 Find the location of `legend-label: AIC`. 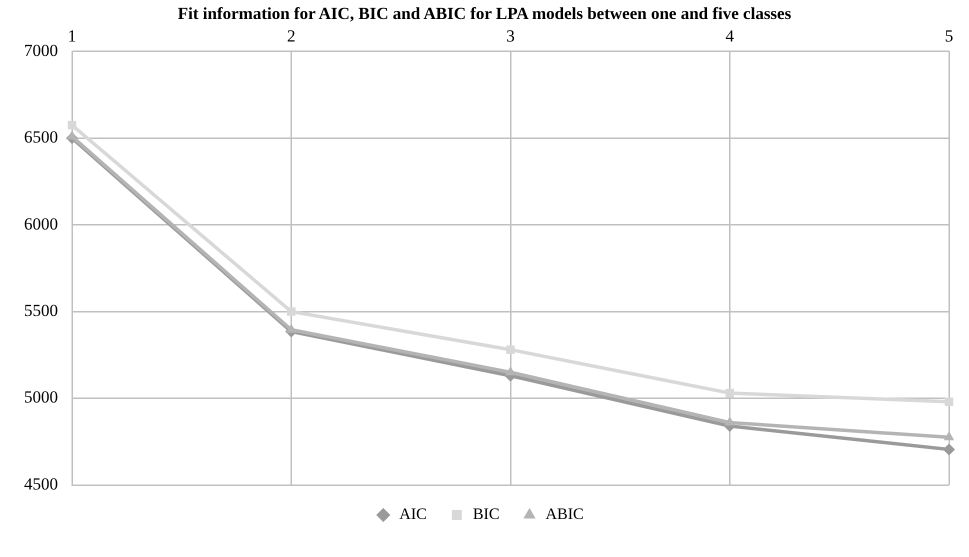

legend-label: AIC is located at coordinates (413, 515).